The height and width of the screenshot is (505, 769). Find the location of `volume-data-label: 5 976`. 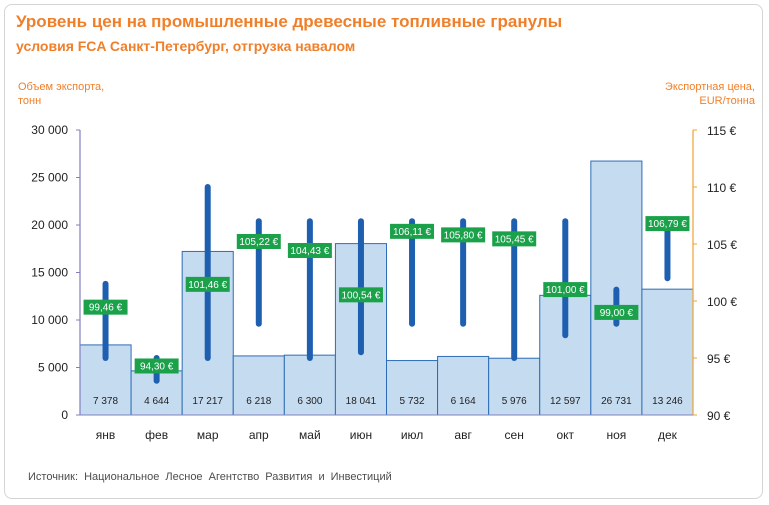

volume-data-label: 5 976 is located at coordinates (514, 401).